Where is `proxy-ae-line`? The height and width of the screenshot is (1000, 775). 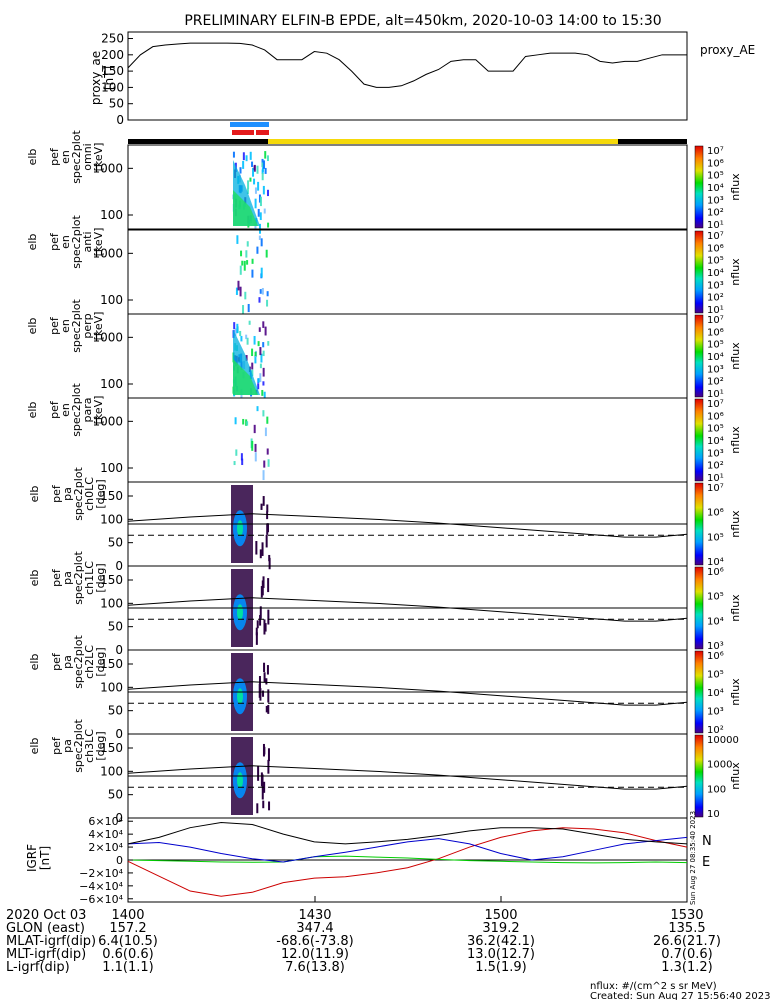 proxy-ae-line is located at coordinates (407, 65).